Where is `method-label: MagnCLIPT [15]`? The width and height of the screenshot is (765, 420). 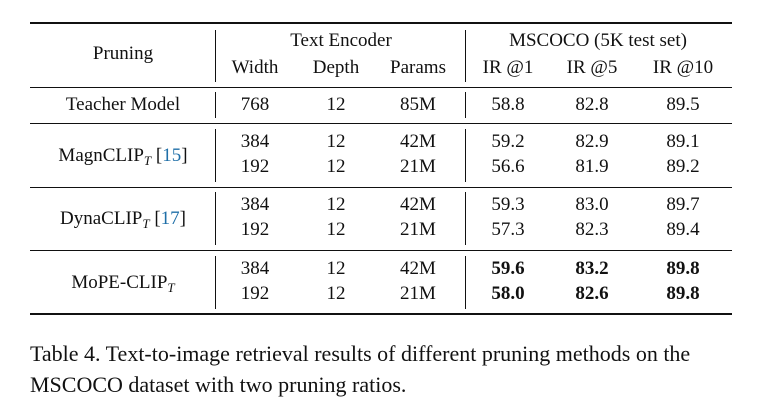
method-label: MagnCLIPT [15] is located at coordinates (123, 156).